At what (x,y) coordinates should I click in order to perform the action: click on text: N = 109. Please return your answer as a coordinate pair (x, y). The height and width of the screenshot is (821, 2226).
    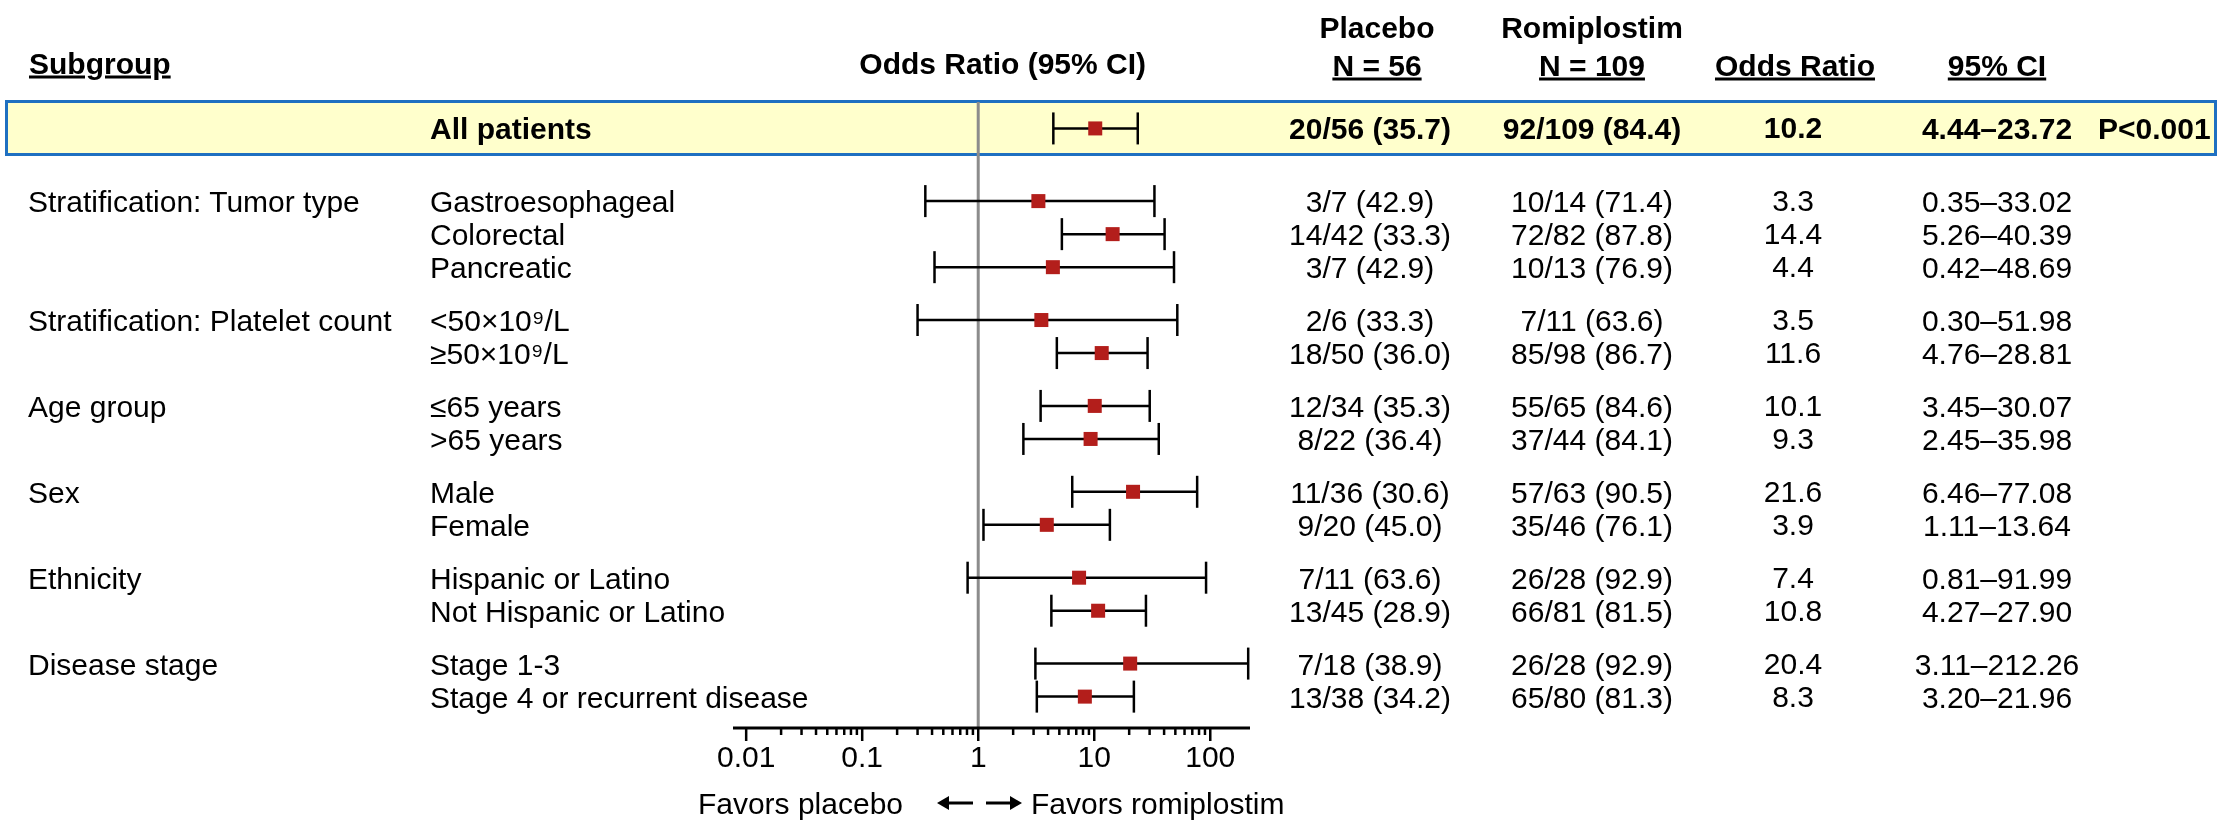
    Looking at the image, I should click on (1592, 65).